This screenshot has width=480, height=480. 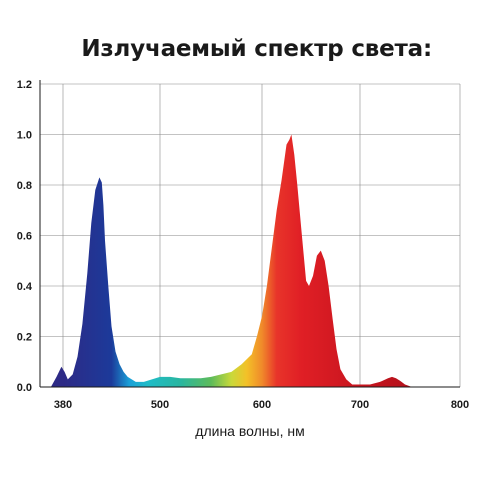 I want to click on y-tick-label: 0.0, so click(x=24, y=388).